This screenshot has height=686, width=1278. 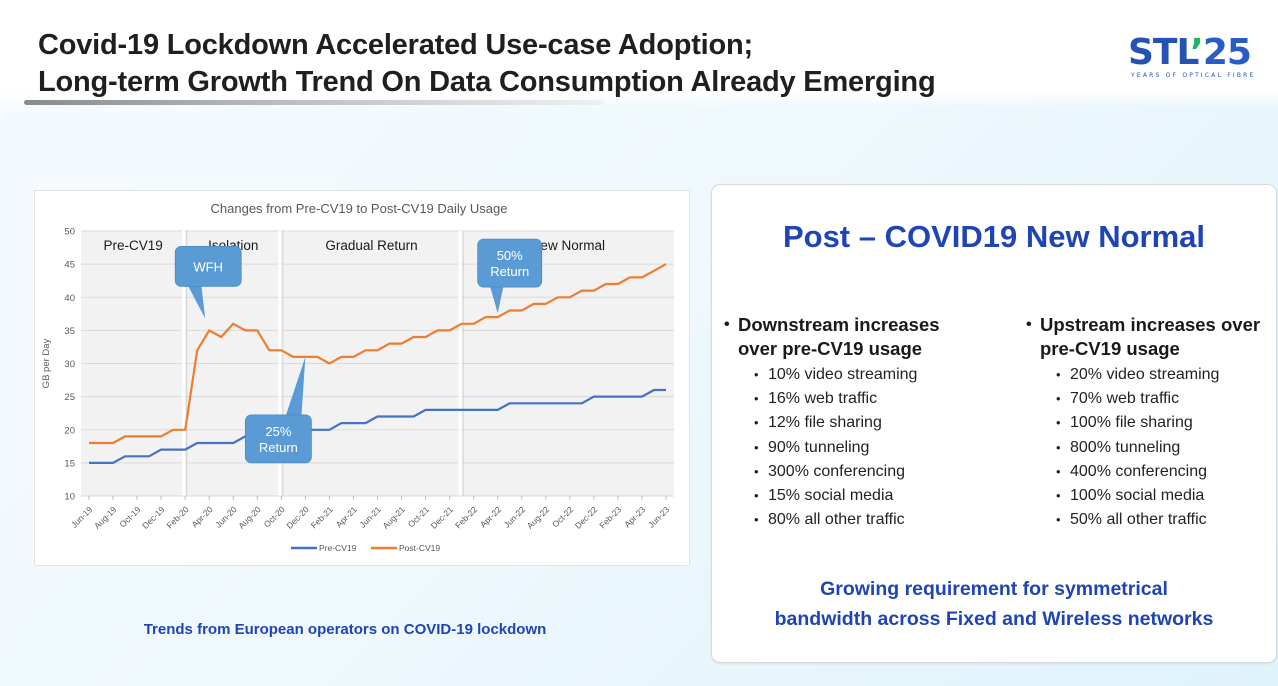 I want to click on x-tick-label: Aug-20, so click(x=249, y=517).